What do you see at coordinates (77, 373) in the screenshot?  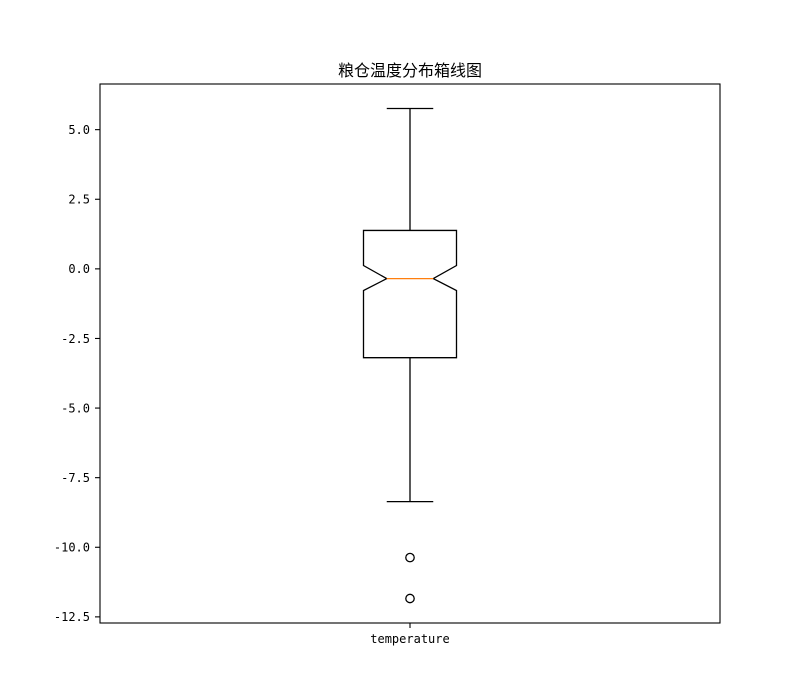 I see `y-axis: 5.0 2.5 0.0 -2.5 -5.0 -7.5 -10.0 -12.5` at bounding box center [77, 373].